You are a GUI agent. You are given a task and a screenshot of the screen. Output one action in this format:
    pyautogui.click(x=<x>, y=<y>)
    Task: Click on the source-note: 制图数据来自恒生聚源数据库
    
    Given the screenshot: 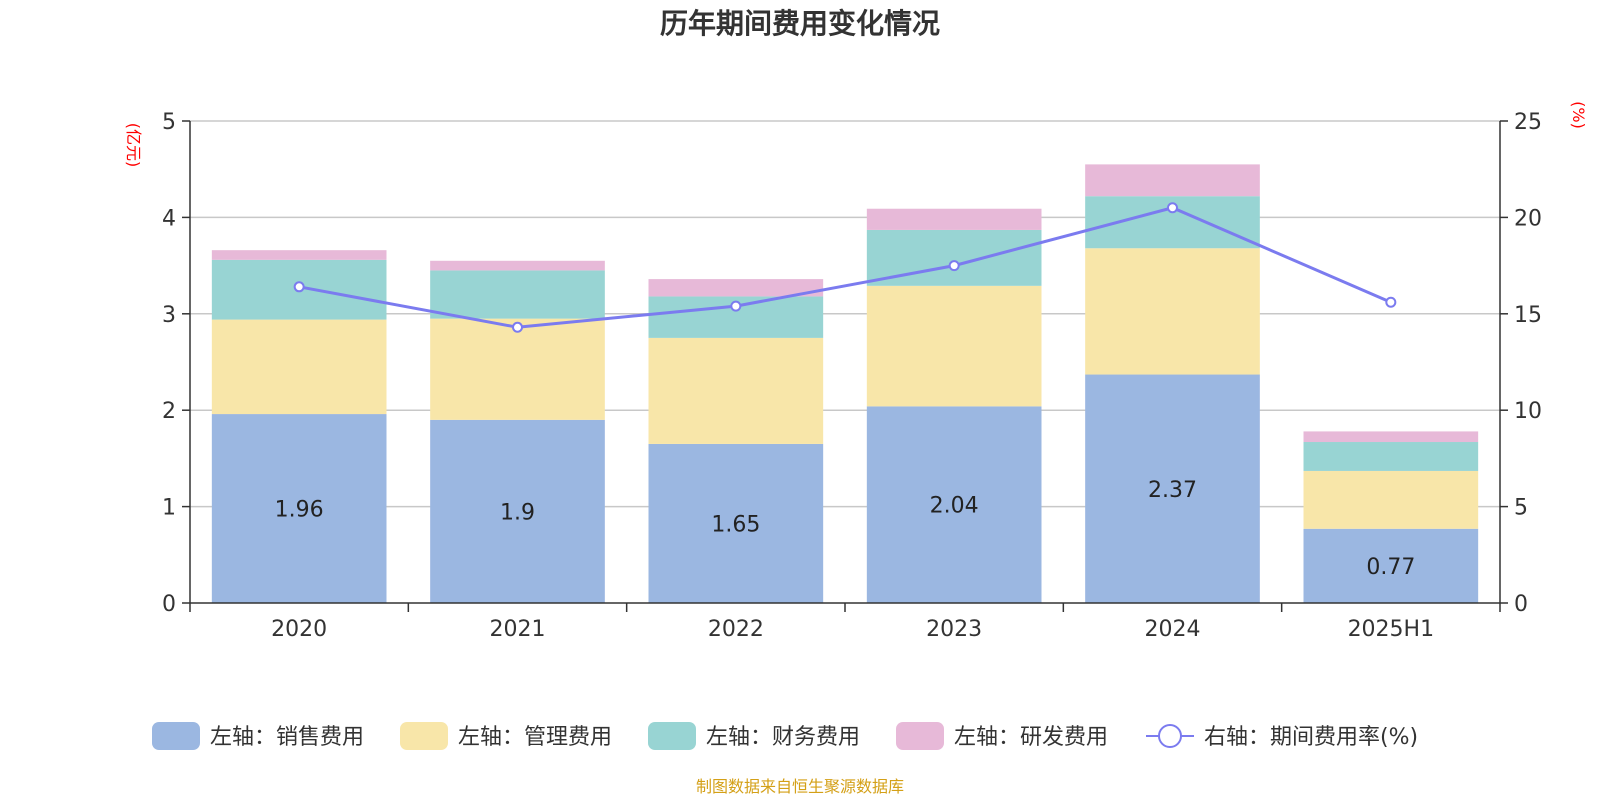 What is the action you would take?
    pyautogui.click(x=800, y=786)
    